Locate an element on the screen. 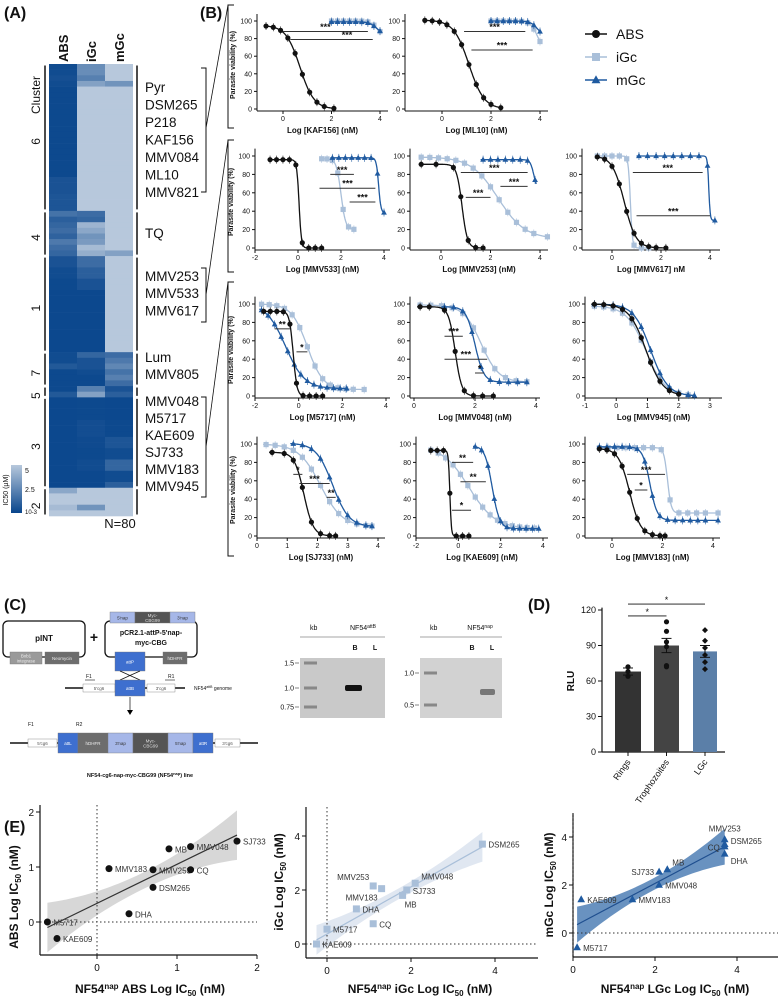  point-label: DSM265 is located at coordinates (504, 845).